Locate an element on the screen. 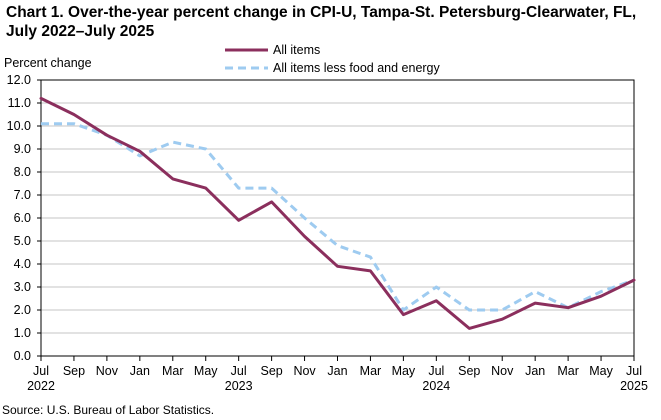 This screenshot has width=661, height=420. source-note: Source: U.S. Bureau of Labor Statistics. is located at coordinates (108, 410).